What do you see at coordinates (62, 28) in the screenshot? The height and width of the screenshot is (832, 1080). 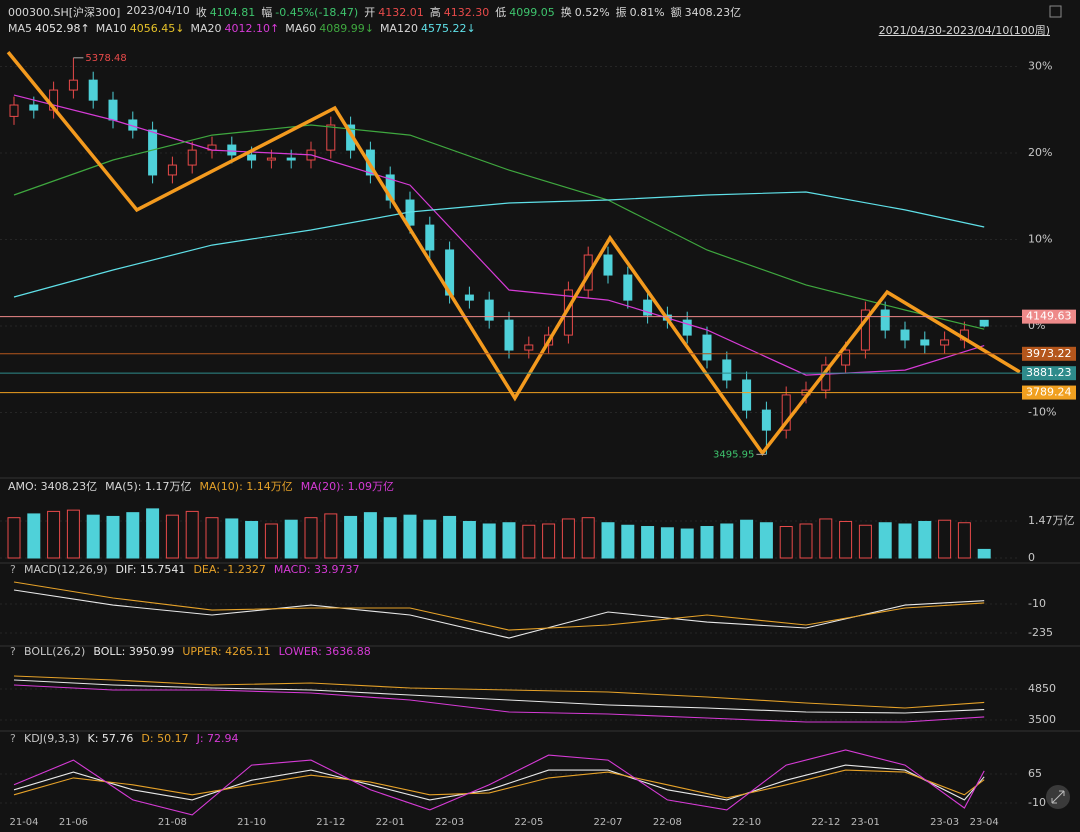 I see `ma-value: 4052.98↑` at bounding box center [62, 28].